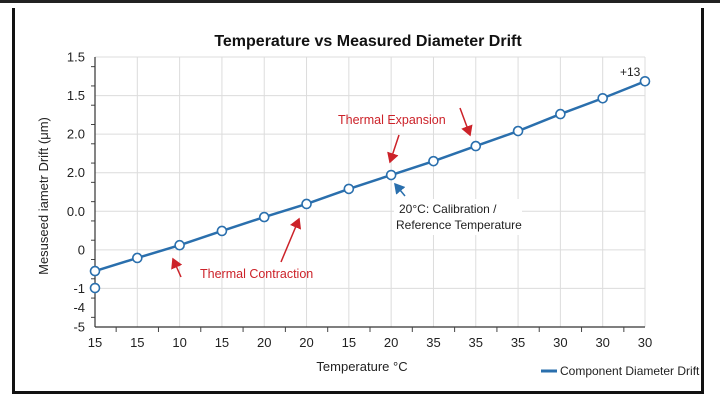 Image resolution: width=720 pixels, height=411 pixels. Describe the element at coordinates (458, 217) in the screenshot. I see `calibration-label-bg` at that location.